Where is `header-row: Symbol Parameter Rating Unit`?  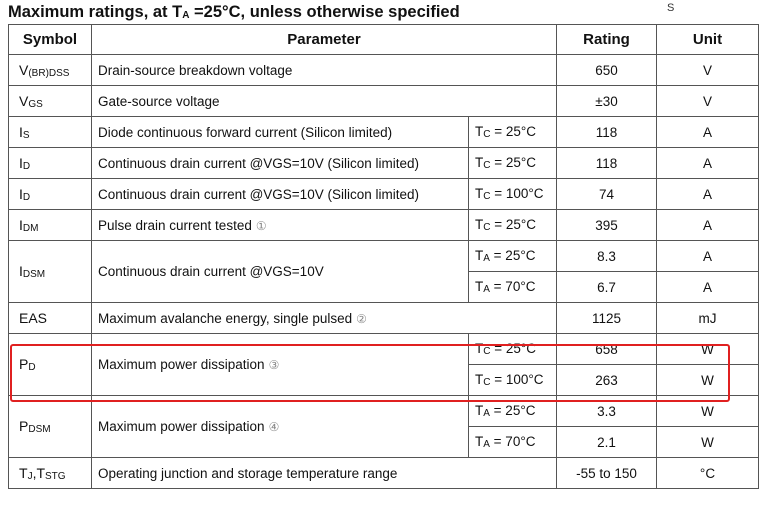
header-row: Symbol Parameter Rating Unit is located at coordinates (383, 39).